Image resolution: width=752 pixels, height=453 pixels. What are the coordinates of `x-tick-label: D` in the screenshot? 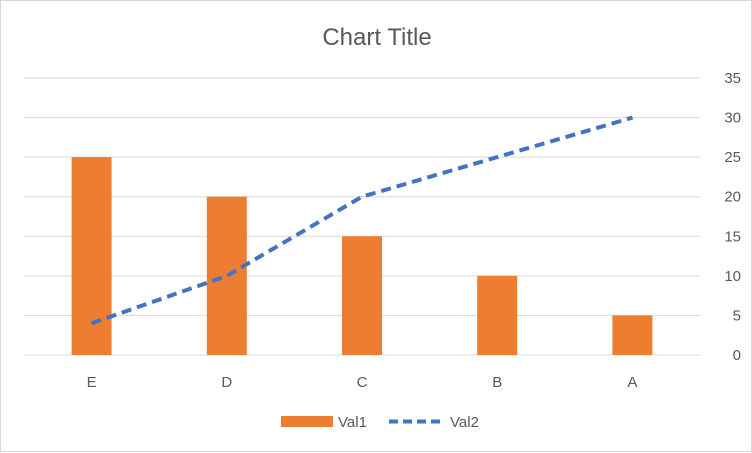 It's located at (226, 382).